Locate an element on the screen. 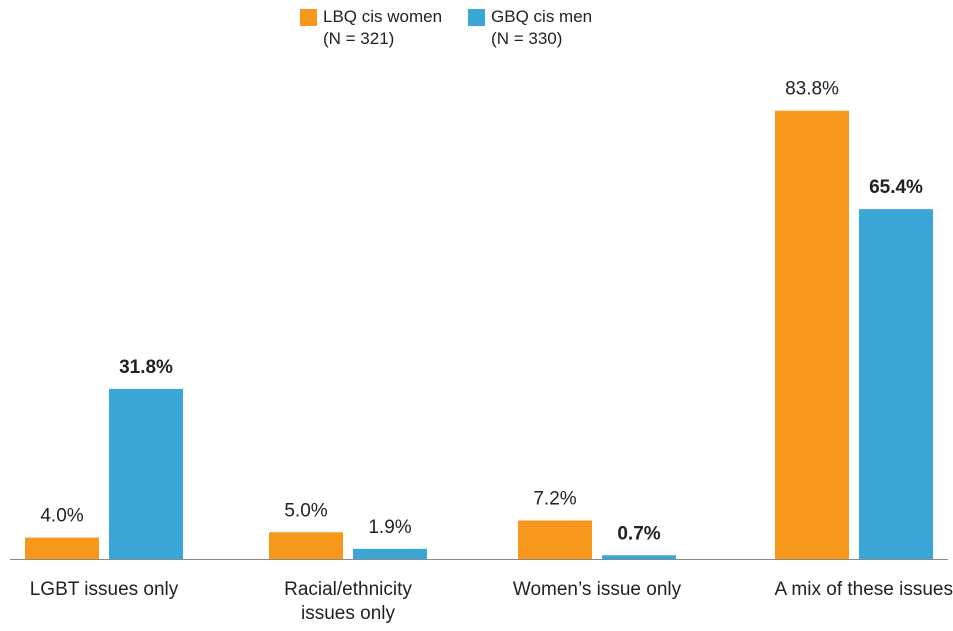 The height and width of the screenshot is (631, 953). data-label-lbq-cis-women-women-s-issue-only: 7.2% is located at coordinates (554, 498).